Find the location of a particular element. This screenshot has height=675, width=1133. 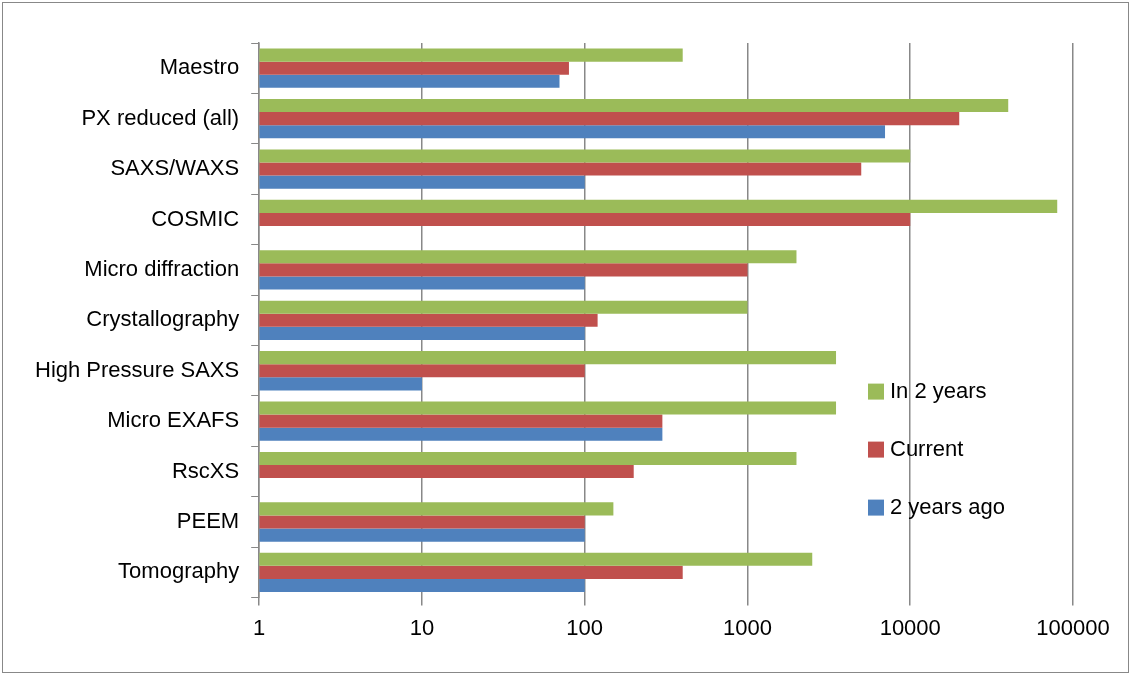

y-tick-label: SAXS/WAXS is located at coordinates (175, 168).